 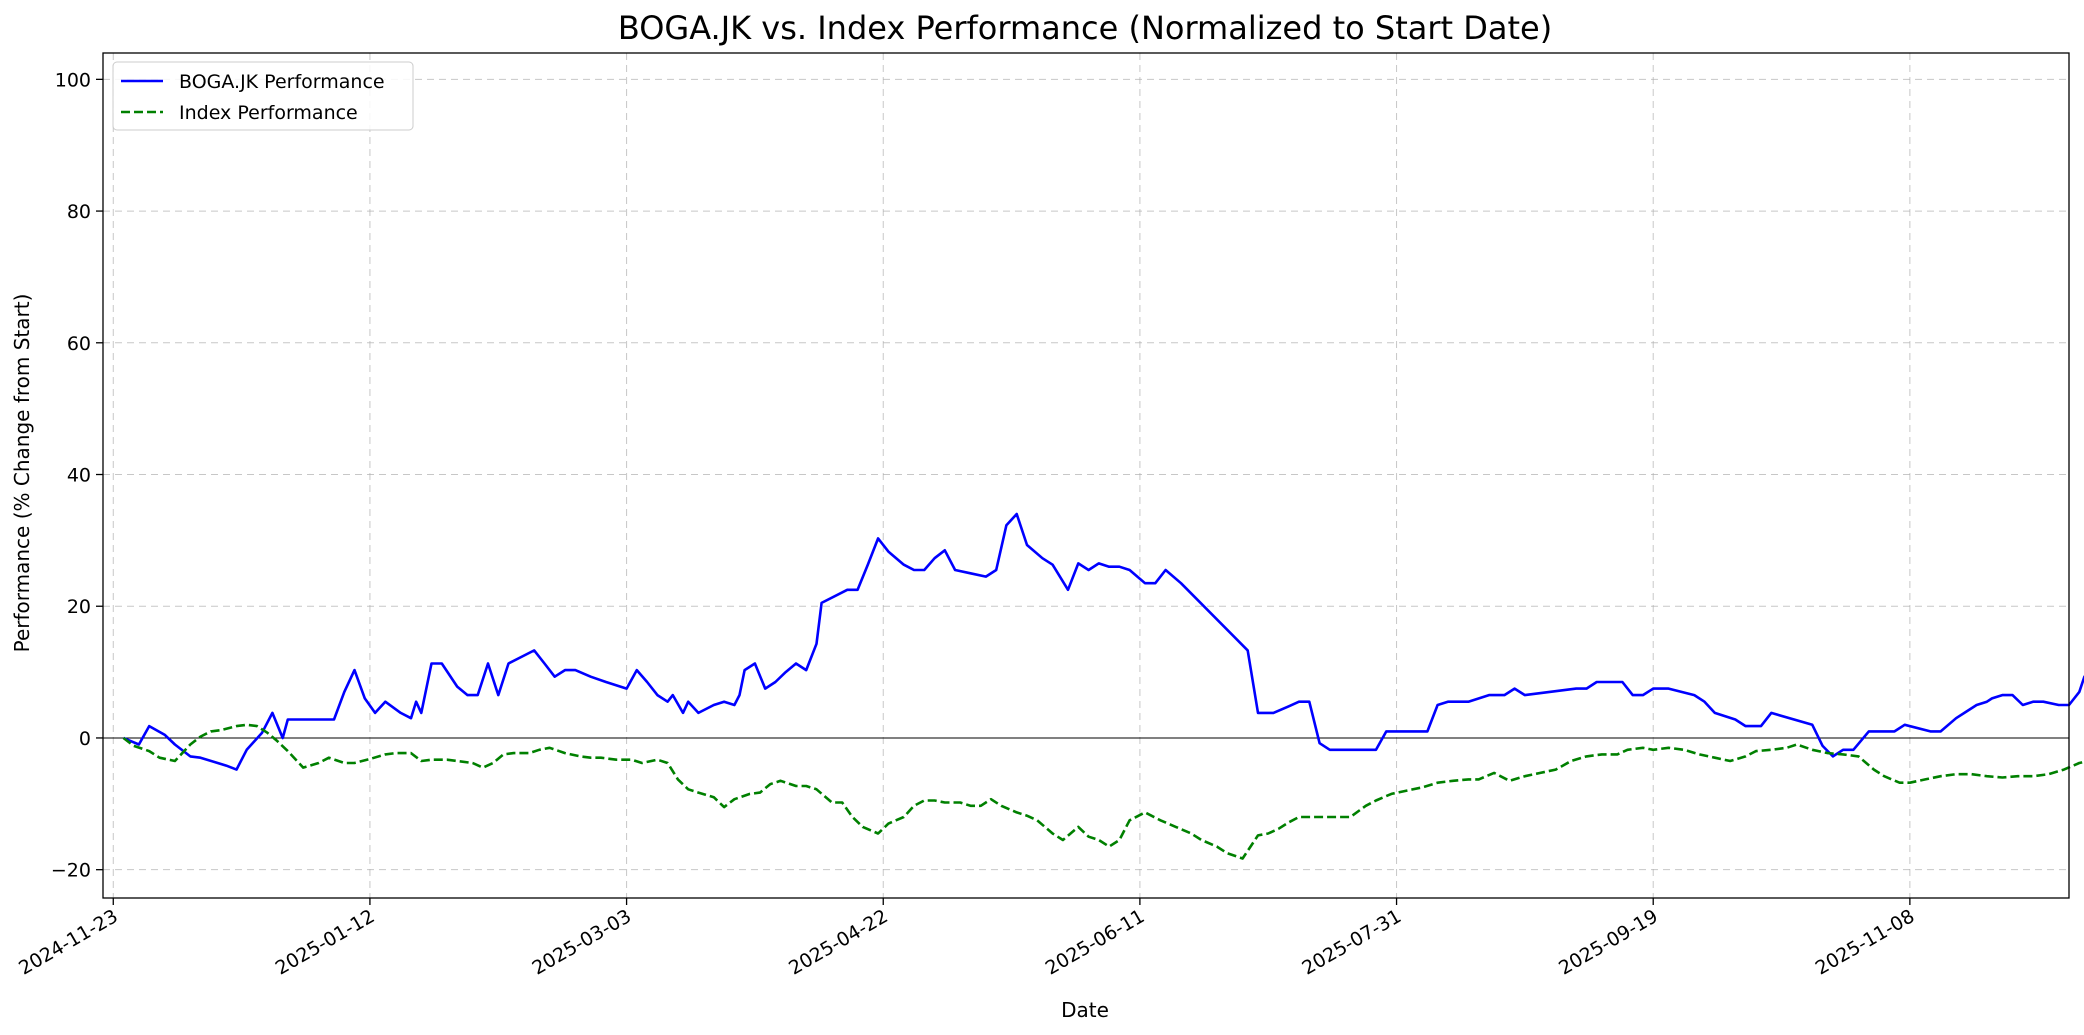 What do you see at coordinates (79, 212) in the screenshot?
I see `y-tick-label: 80` at bounding box center [79, 212].